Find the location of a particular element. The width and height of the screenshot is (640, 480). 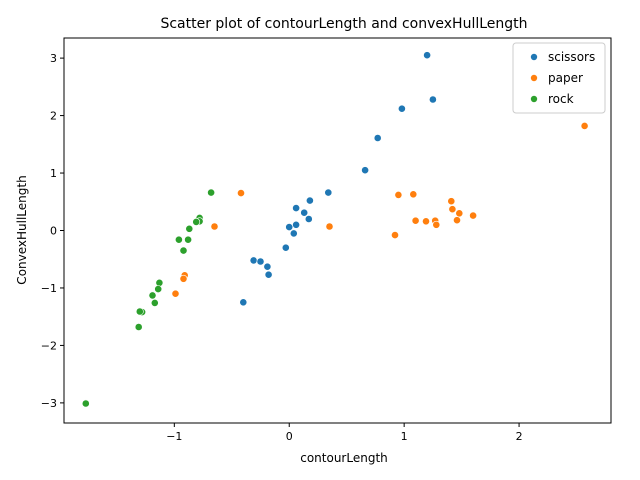

y-tick-label-0: −3 is located at coordinates (49, 403).